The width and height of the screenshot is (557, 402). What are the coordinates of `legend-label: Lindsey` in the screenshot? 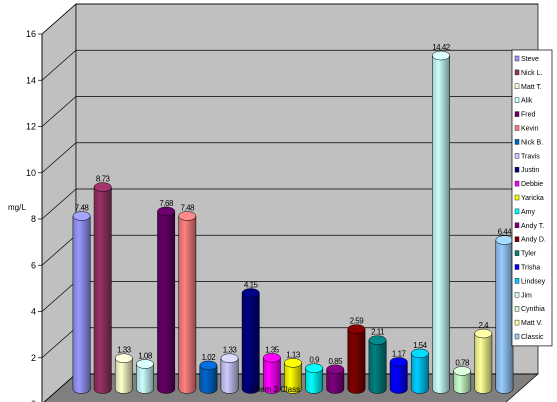 It's located at (533, 281).